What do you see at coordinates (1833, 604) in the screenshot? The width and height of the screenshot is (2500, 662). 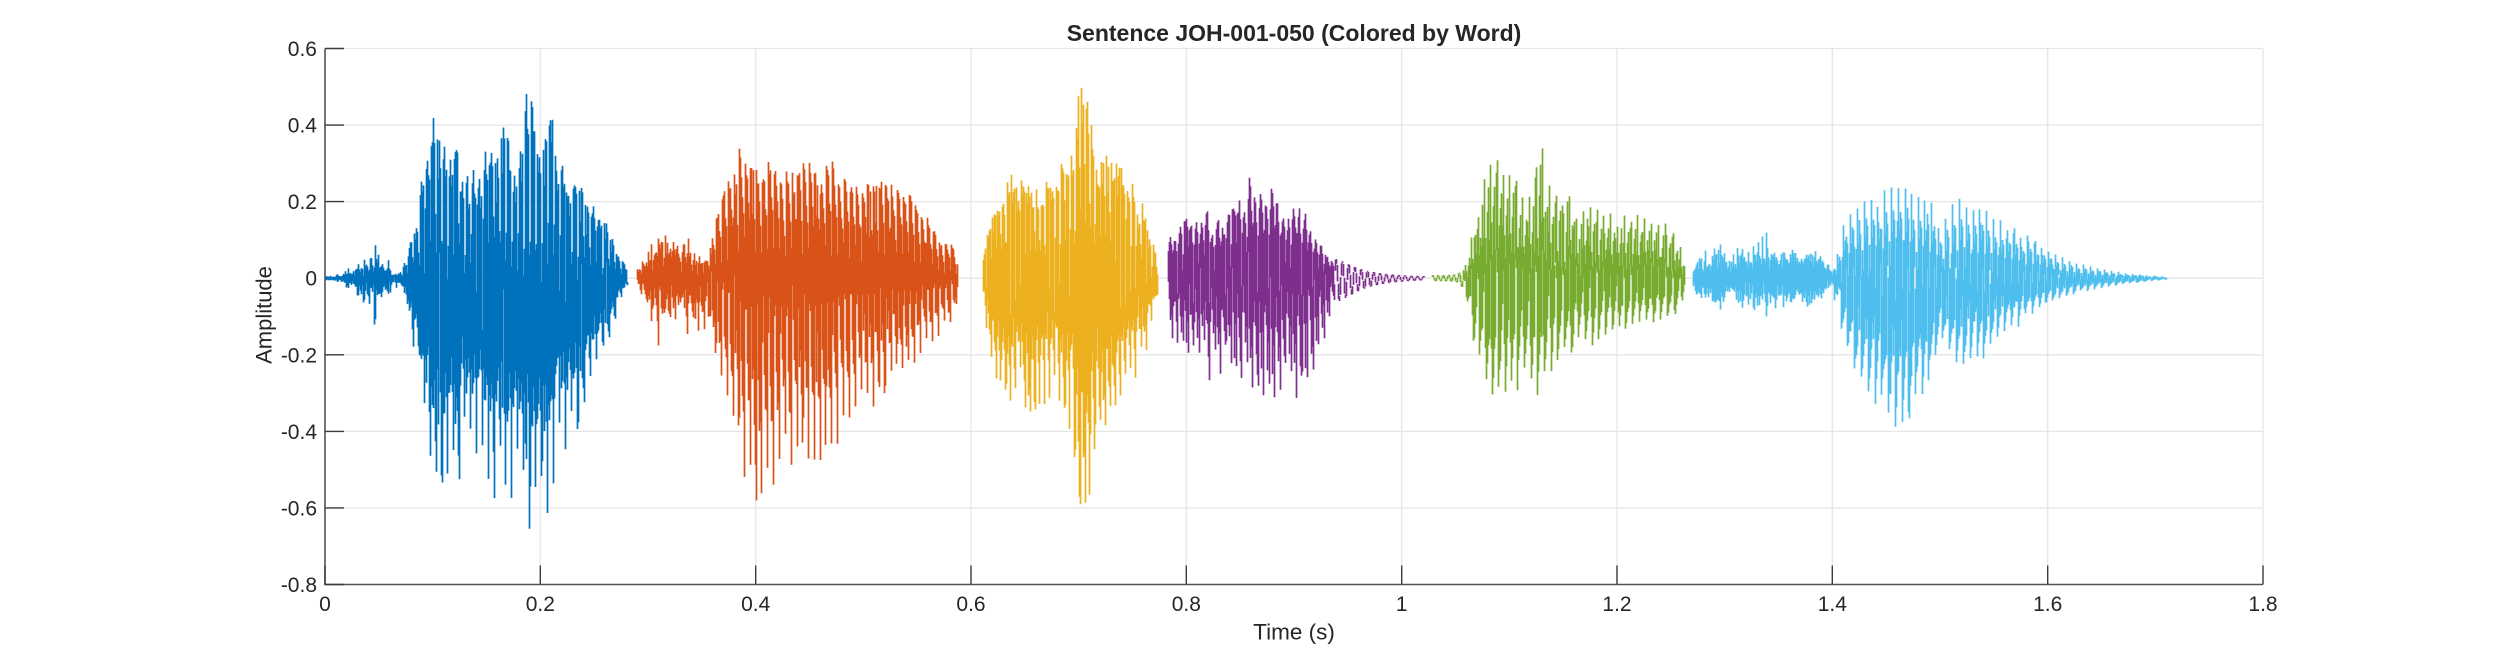 I see `svg-text: 1.4` at bounding box center [1833, 604].